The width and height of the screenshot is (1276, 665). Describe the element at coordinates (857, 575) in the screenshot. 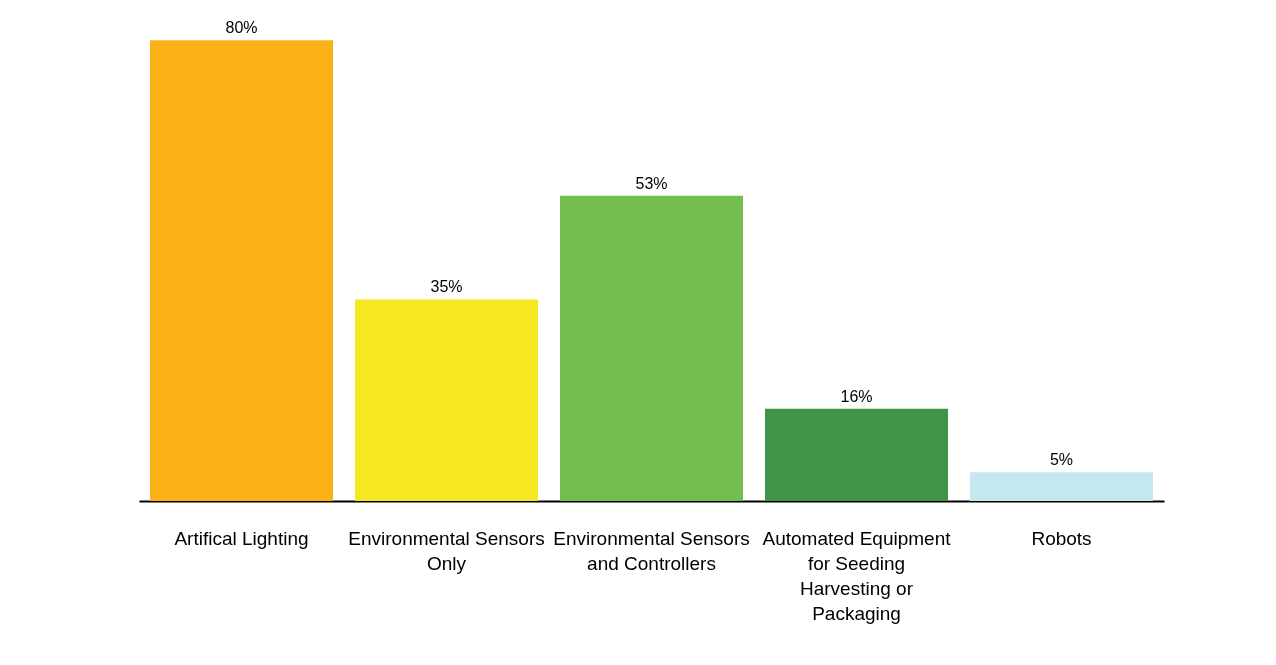

I see `x-tick-label: Automated Equipment for Seeding Harvesting or Packaging` at that location.